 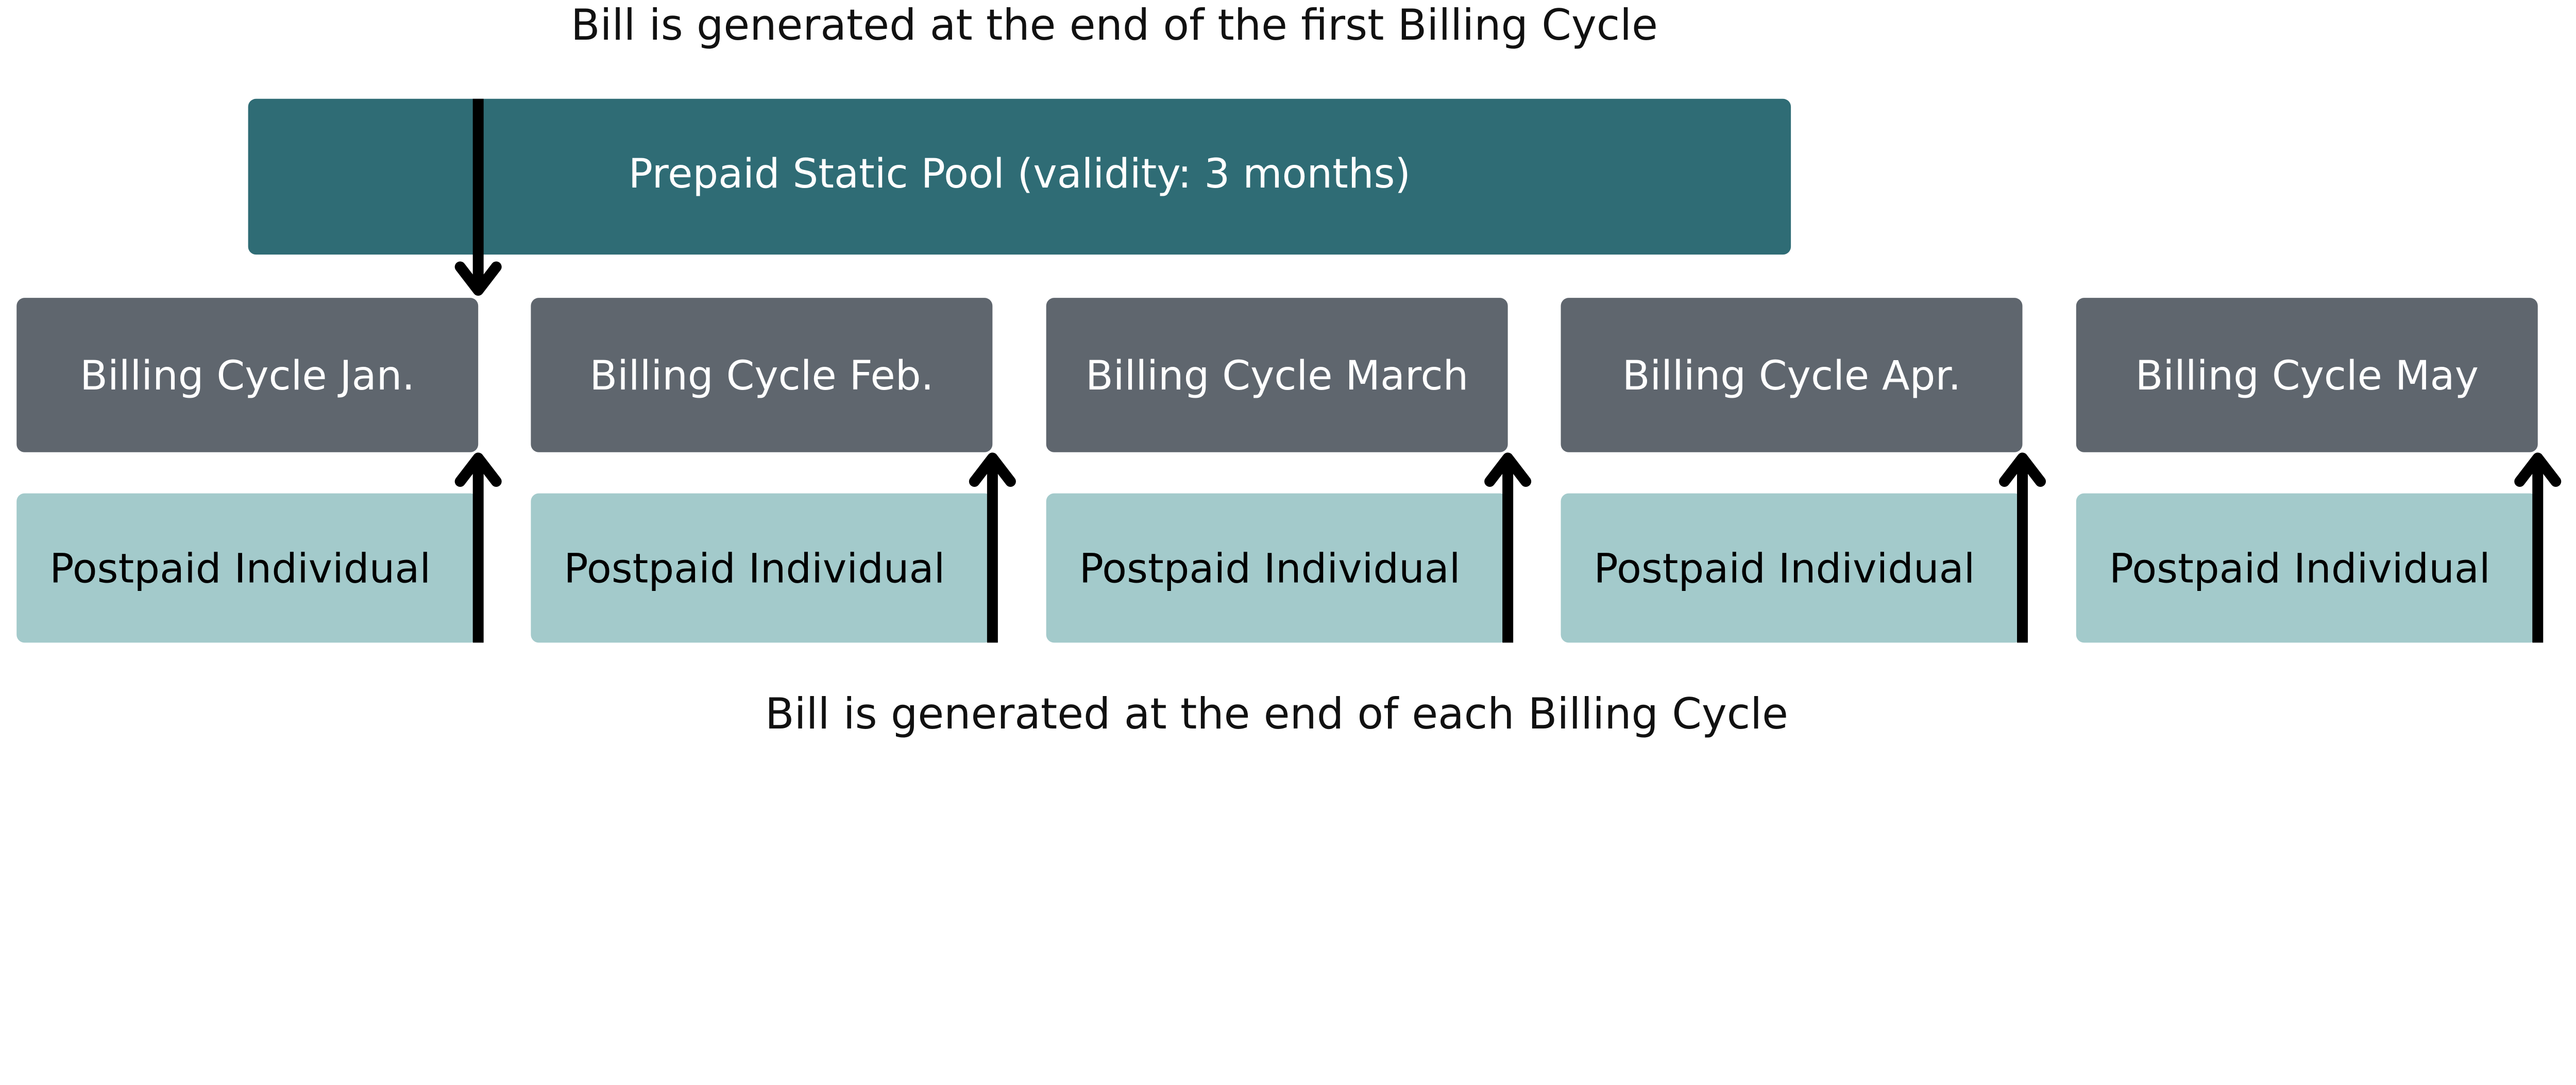 I want to click on billing-cycle-label: Billing Cycle Feb., so click(x=761, y=375).